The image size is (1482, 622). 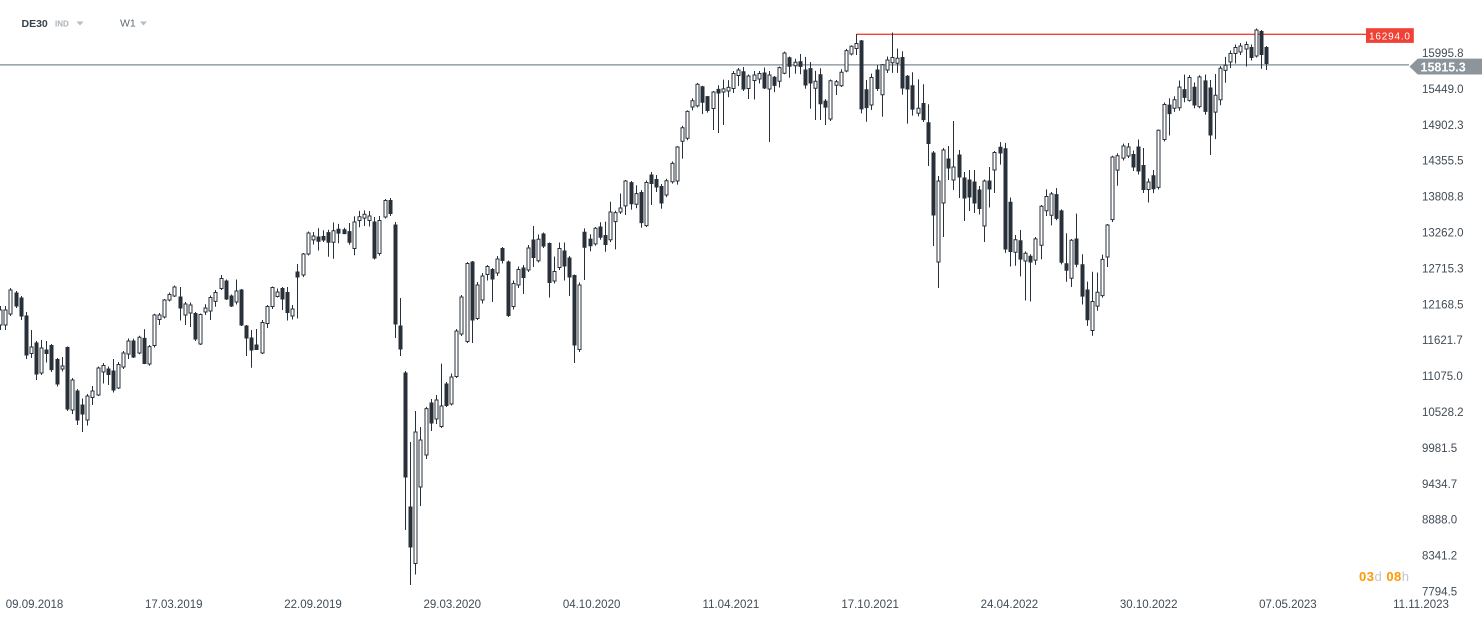 I want to click on svg-text: 30.10.2022, so click(x=1149, y=605).